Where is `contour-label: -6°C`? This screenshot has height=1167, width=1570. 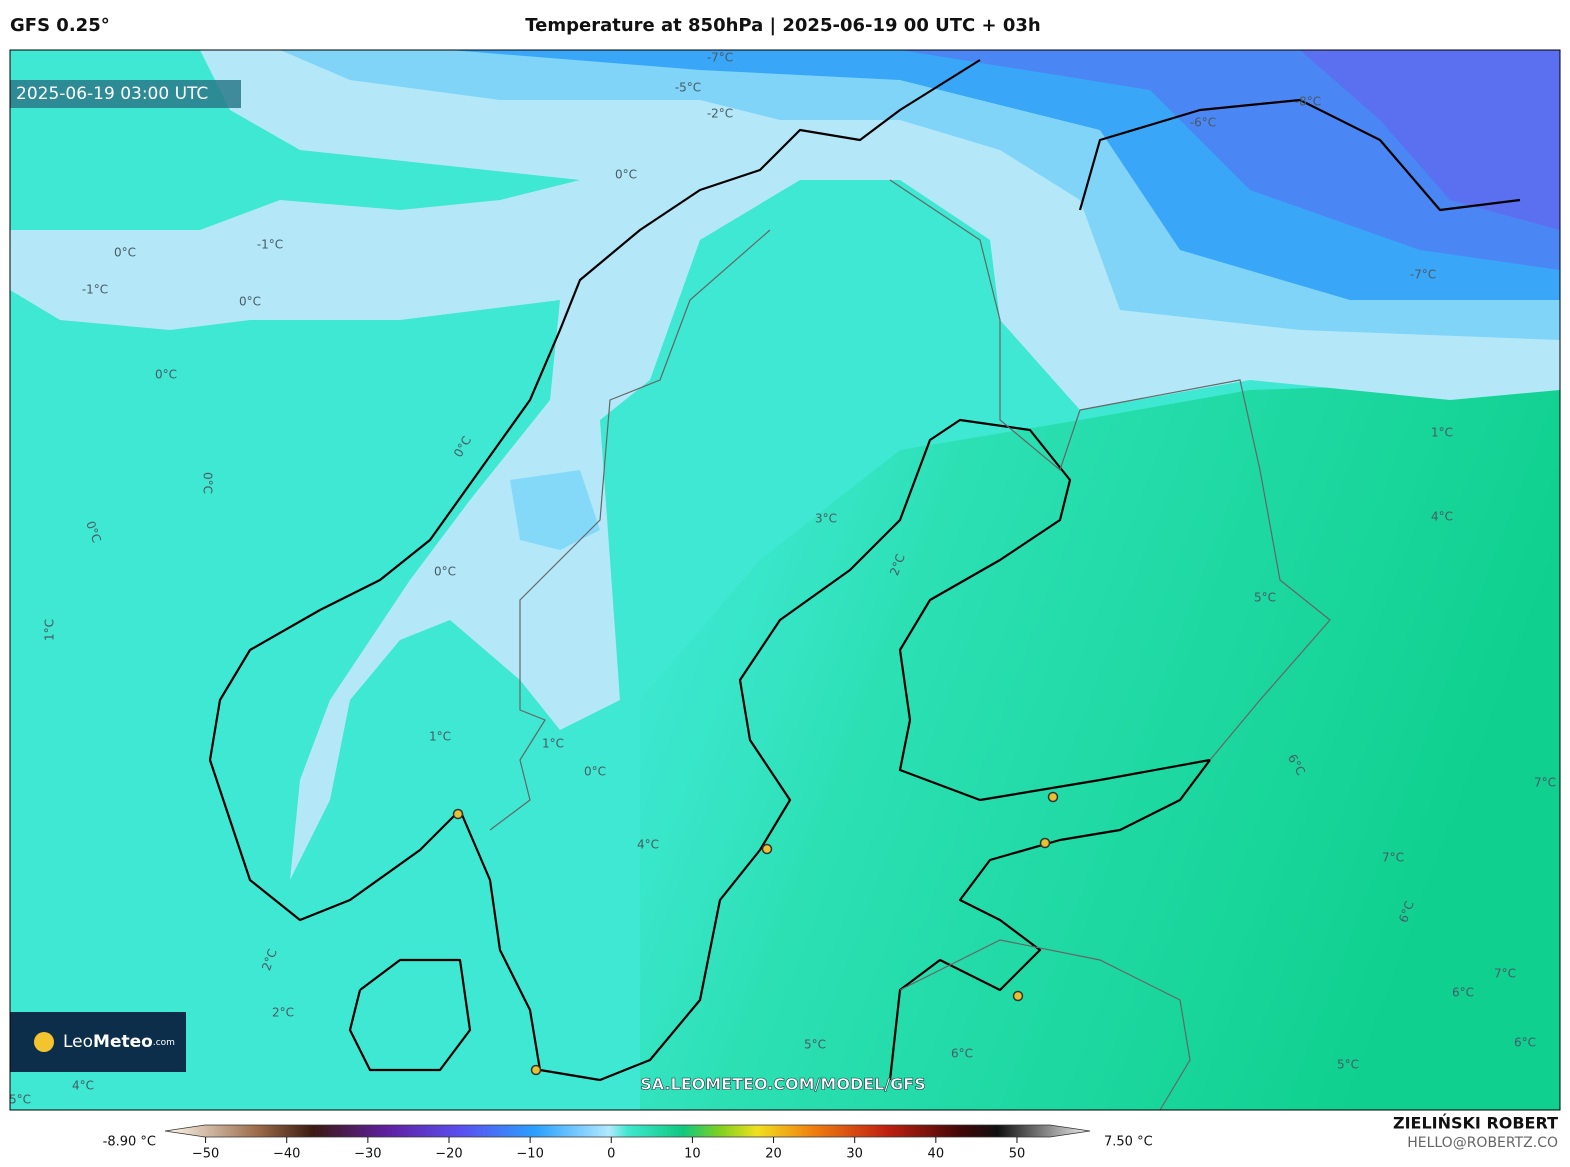 contour-label: -6°C is located at coordinates (1203, 123).